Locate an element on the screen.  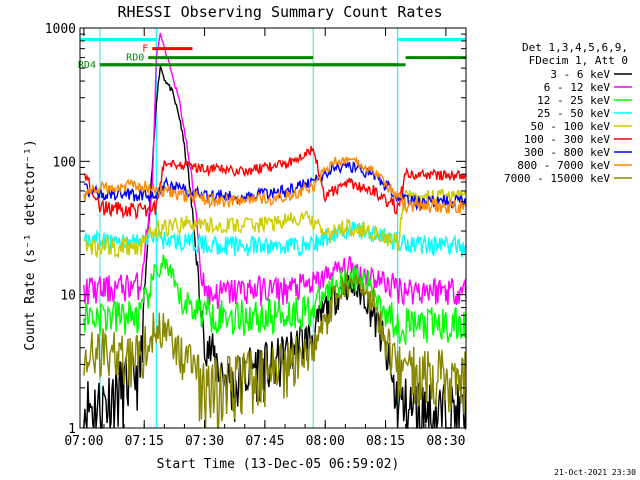
legend-label-2: 6 - 12 keV is located at coordinates (577, 87).